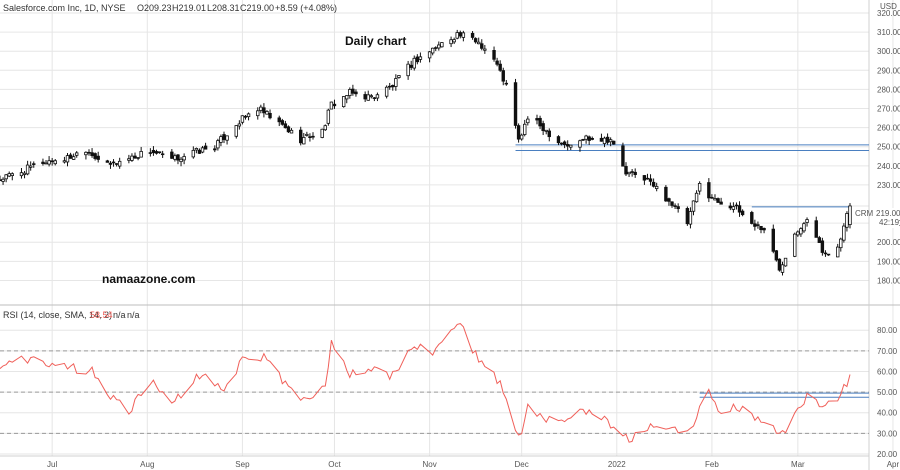 The height and width of the screenshot is (470, 900). What do you see at coordinates (888, 185) in the screenshot?
I see `price-tick-label: 230.00` at bounding box center [888, 185].